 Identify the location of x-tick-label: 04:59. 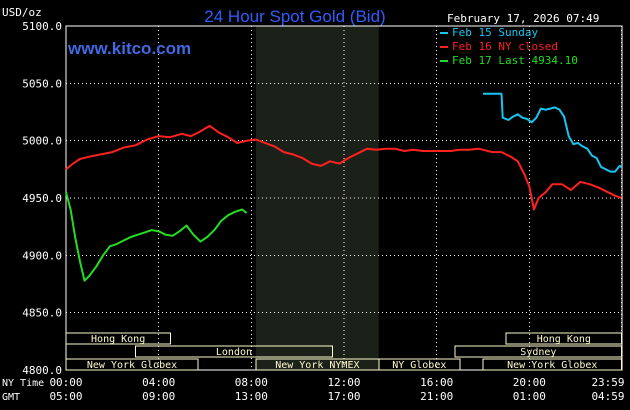
(607, 396).